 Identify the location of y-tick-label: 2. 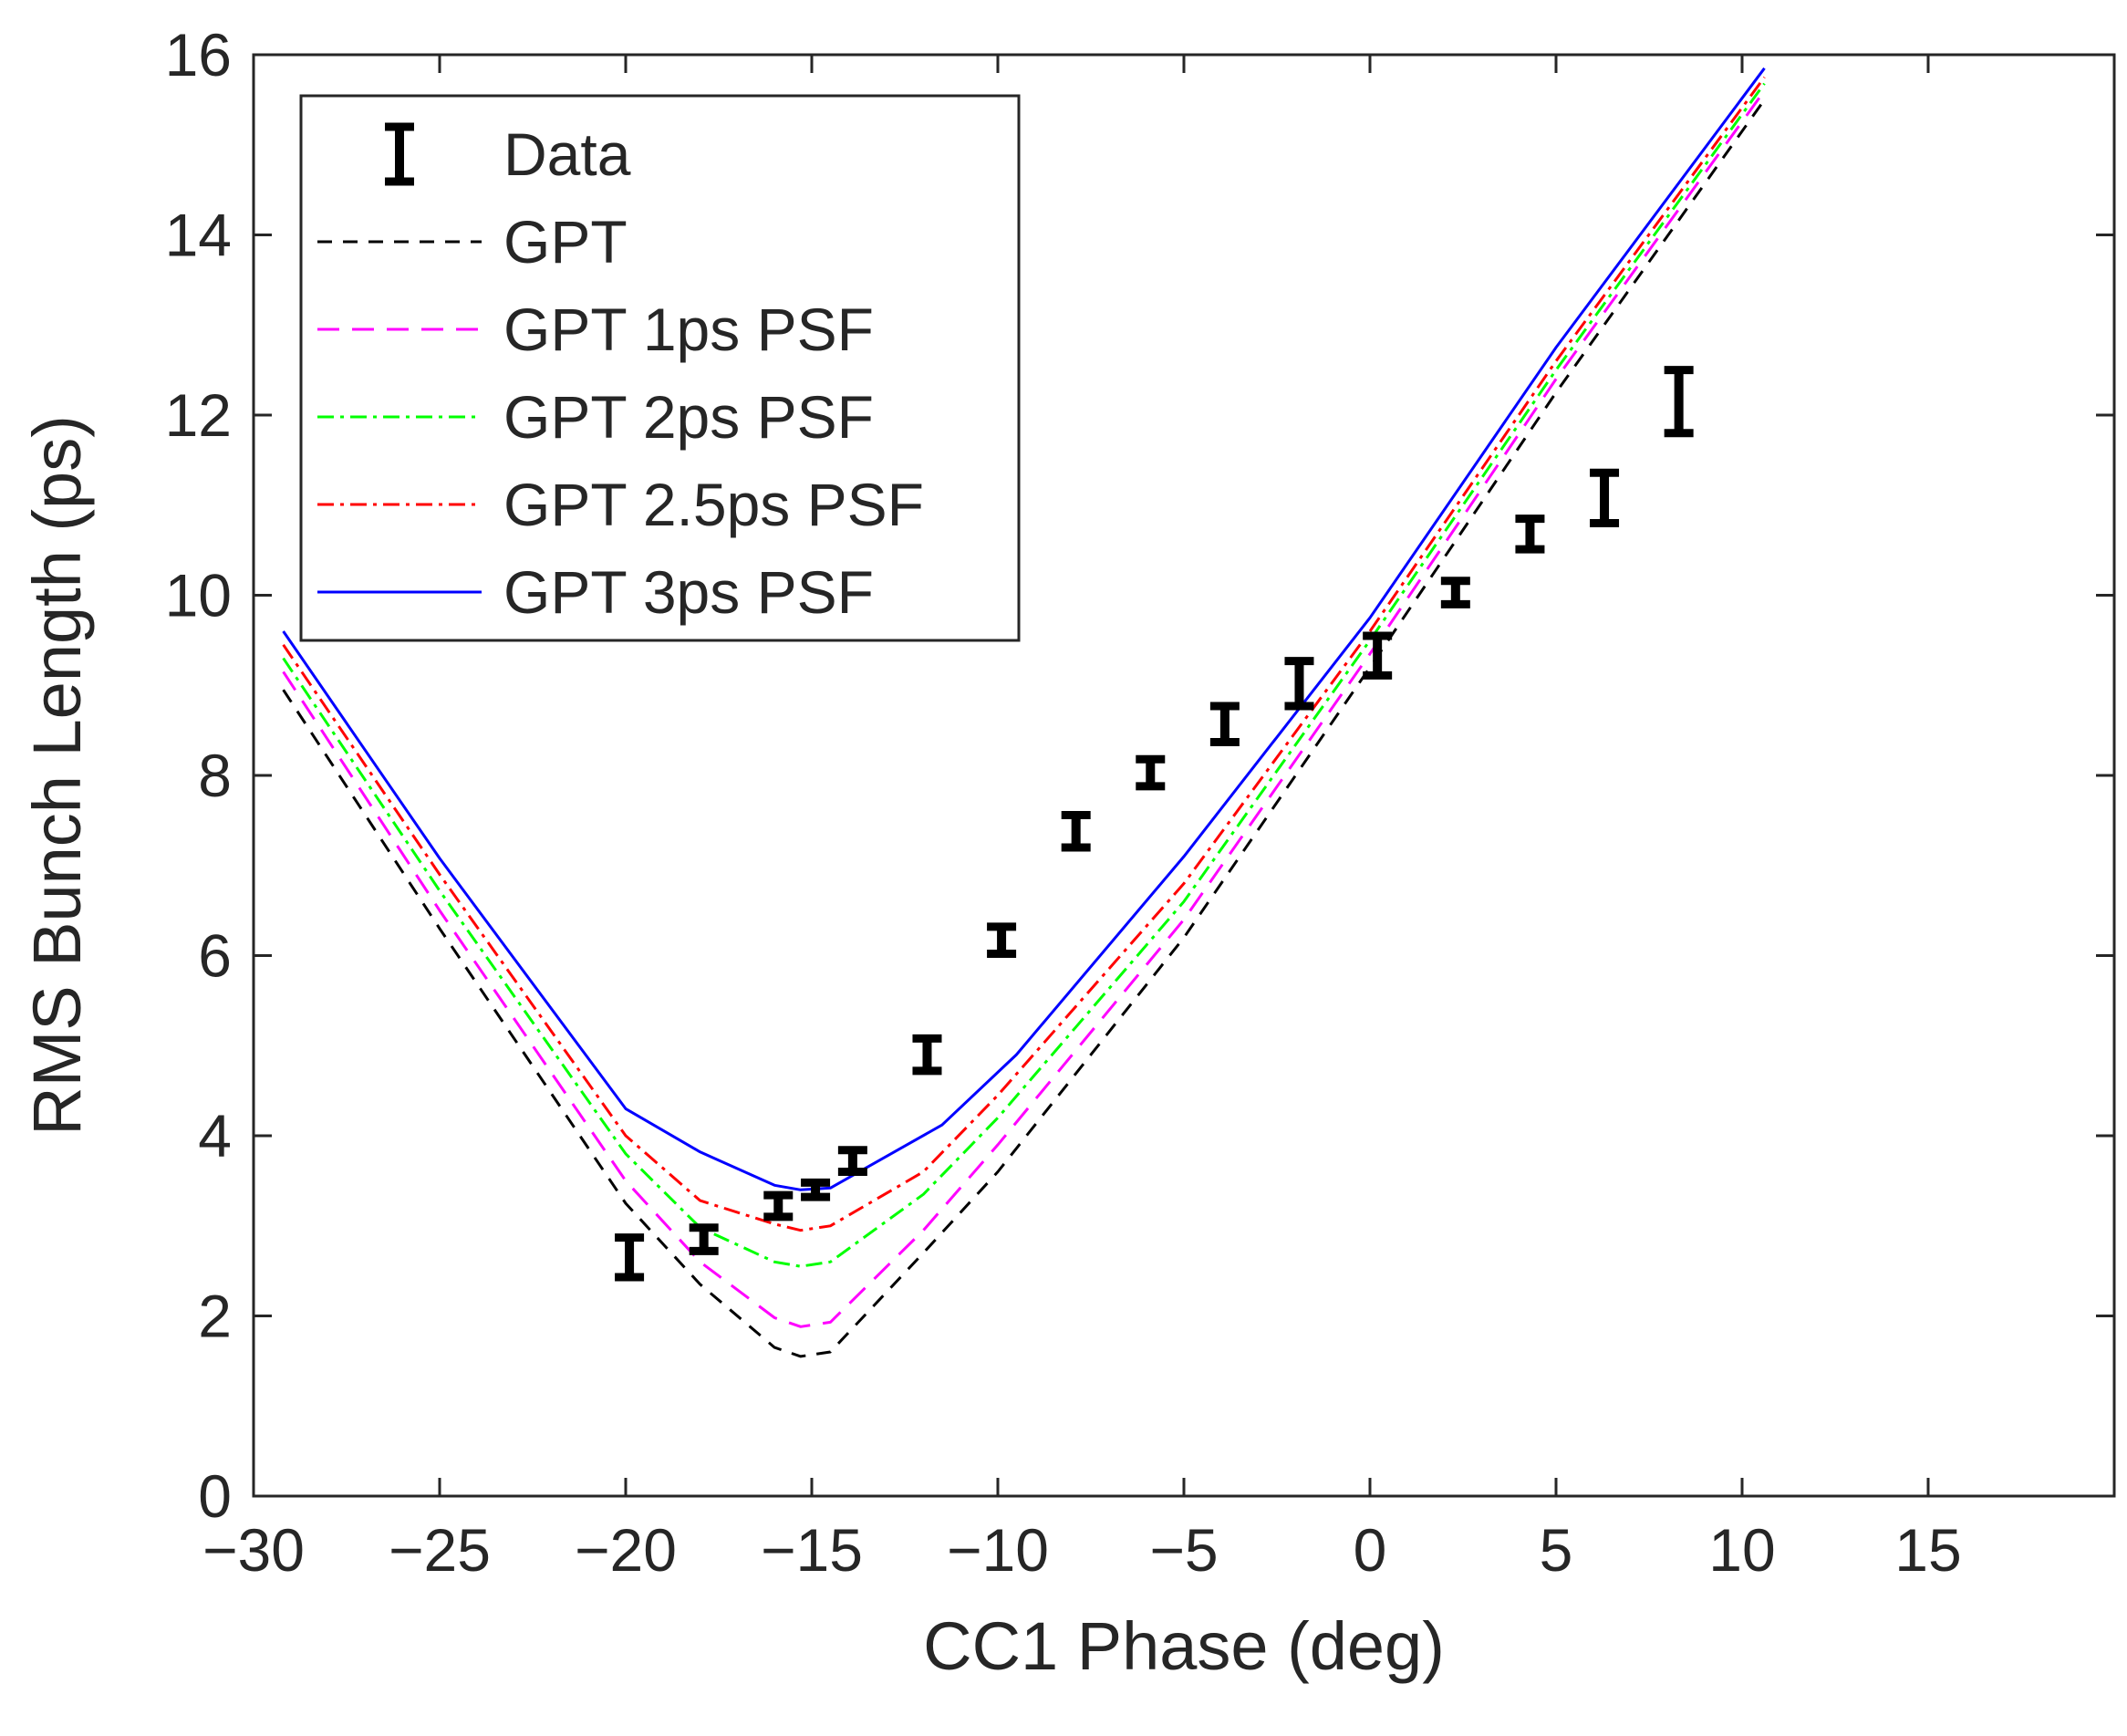
(215, 1316).